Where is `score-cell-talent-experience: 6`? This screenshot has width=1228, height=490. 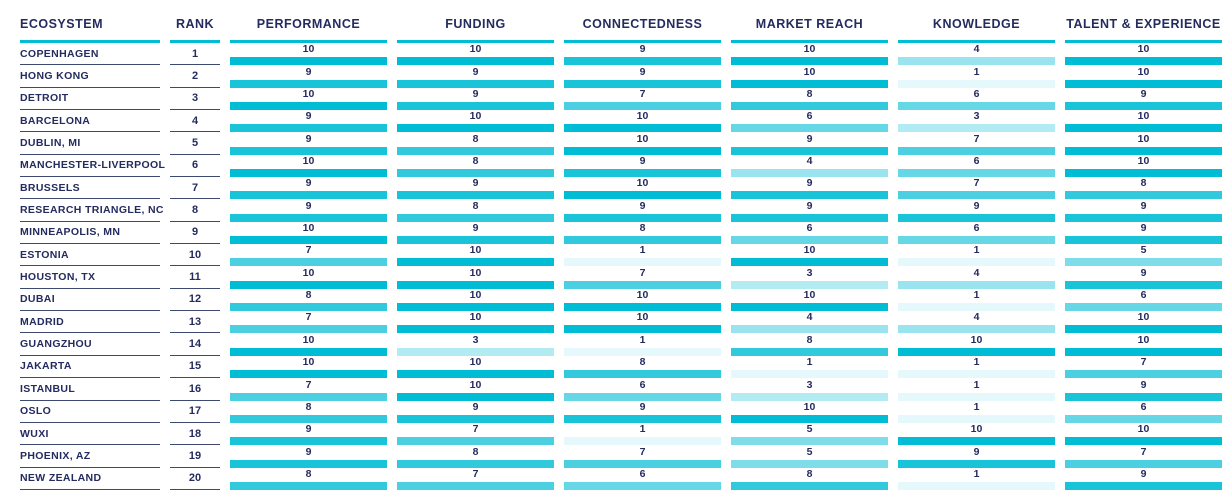
score-cell-talent-experience: 6 is located at coordinates (1143, 300).